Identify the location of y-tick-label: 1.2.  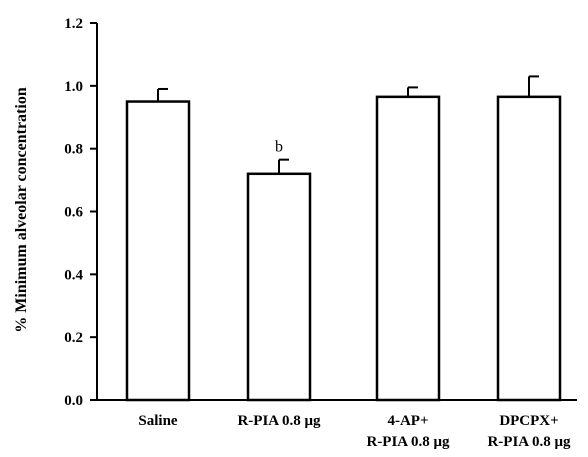
(73, 24).